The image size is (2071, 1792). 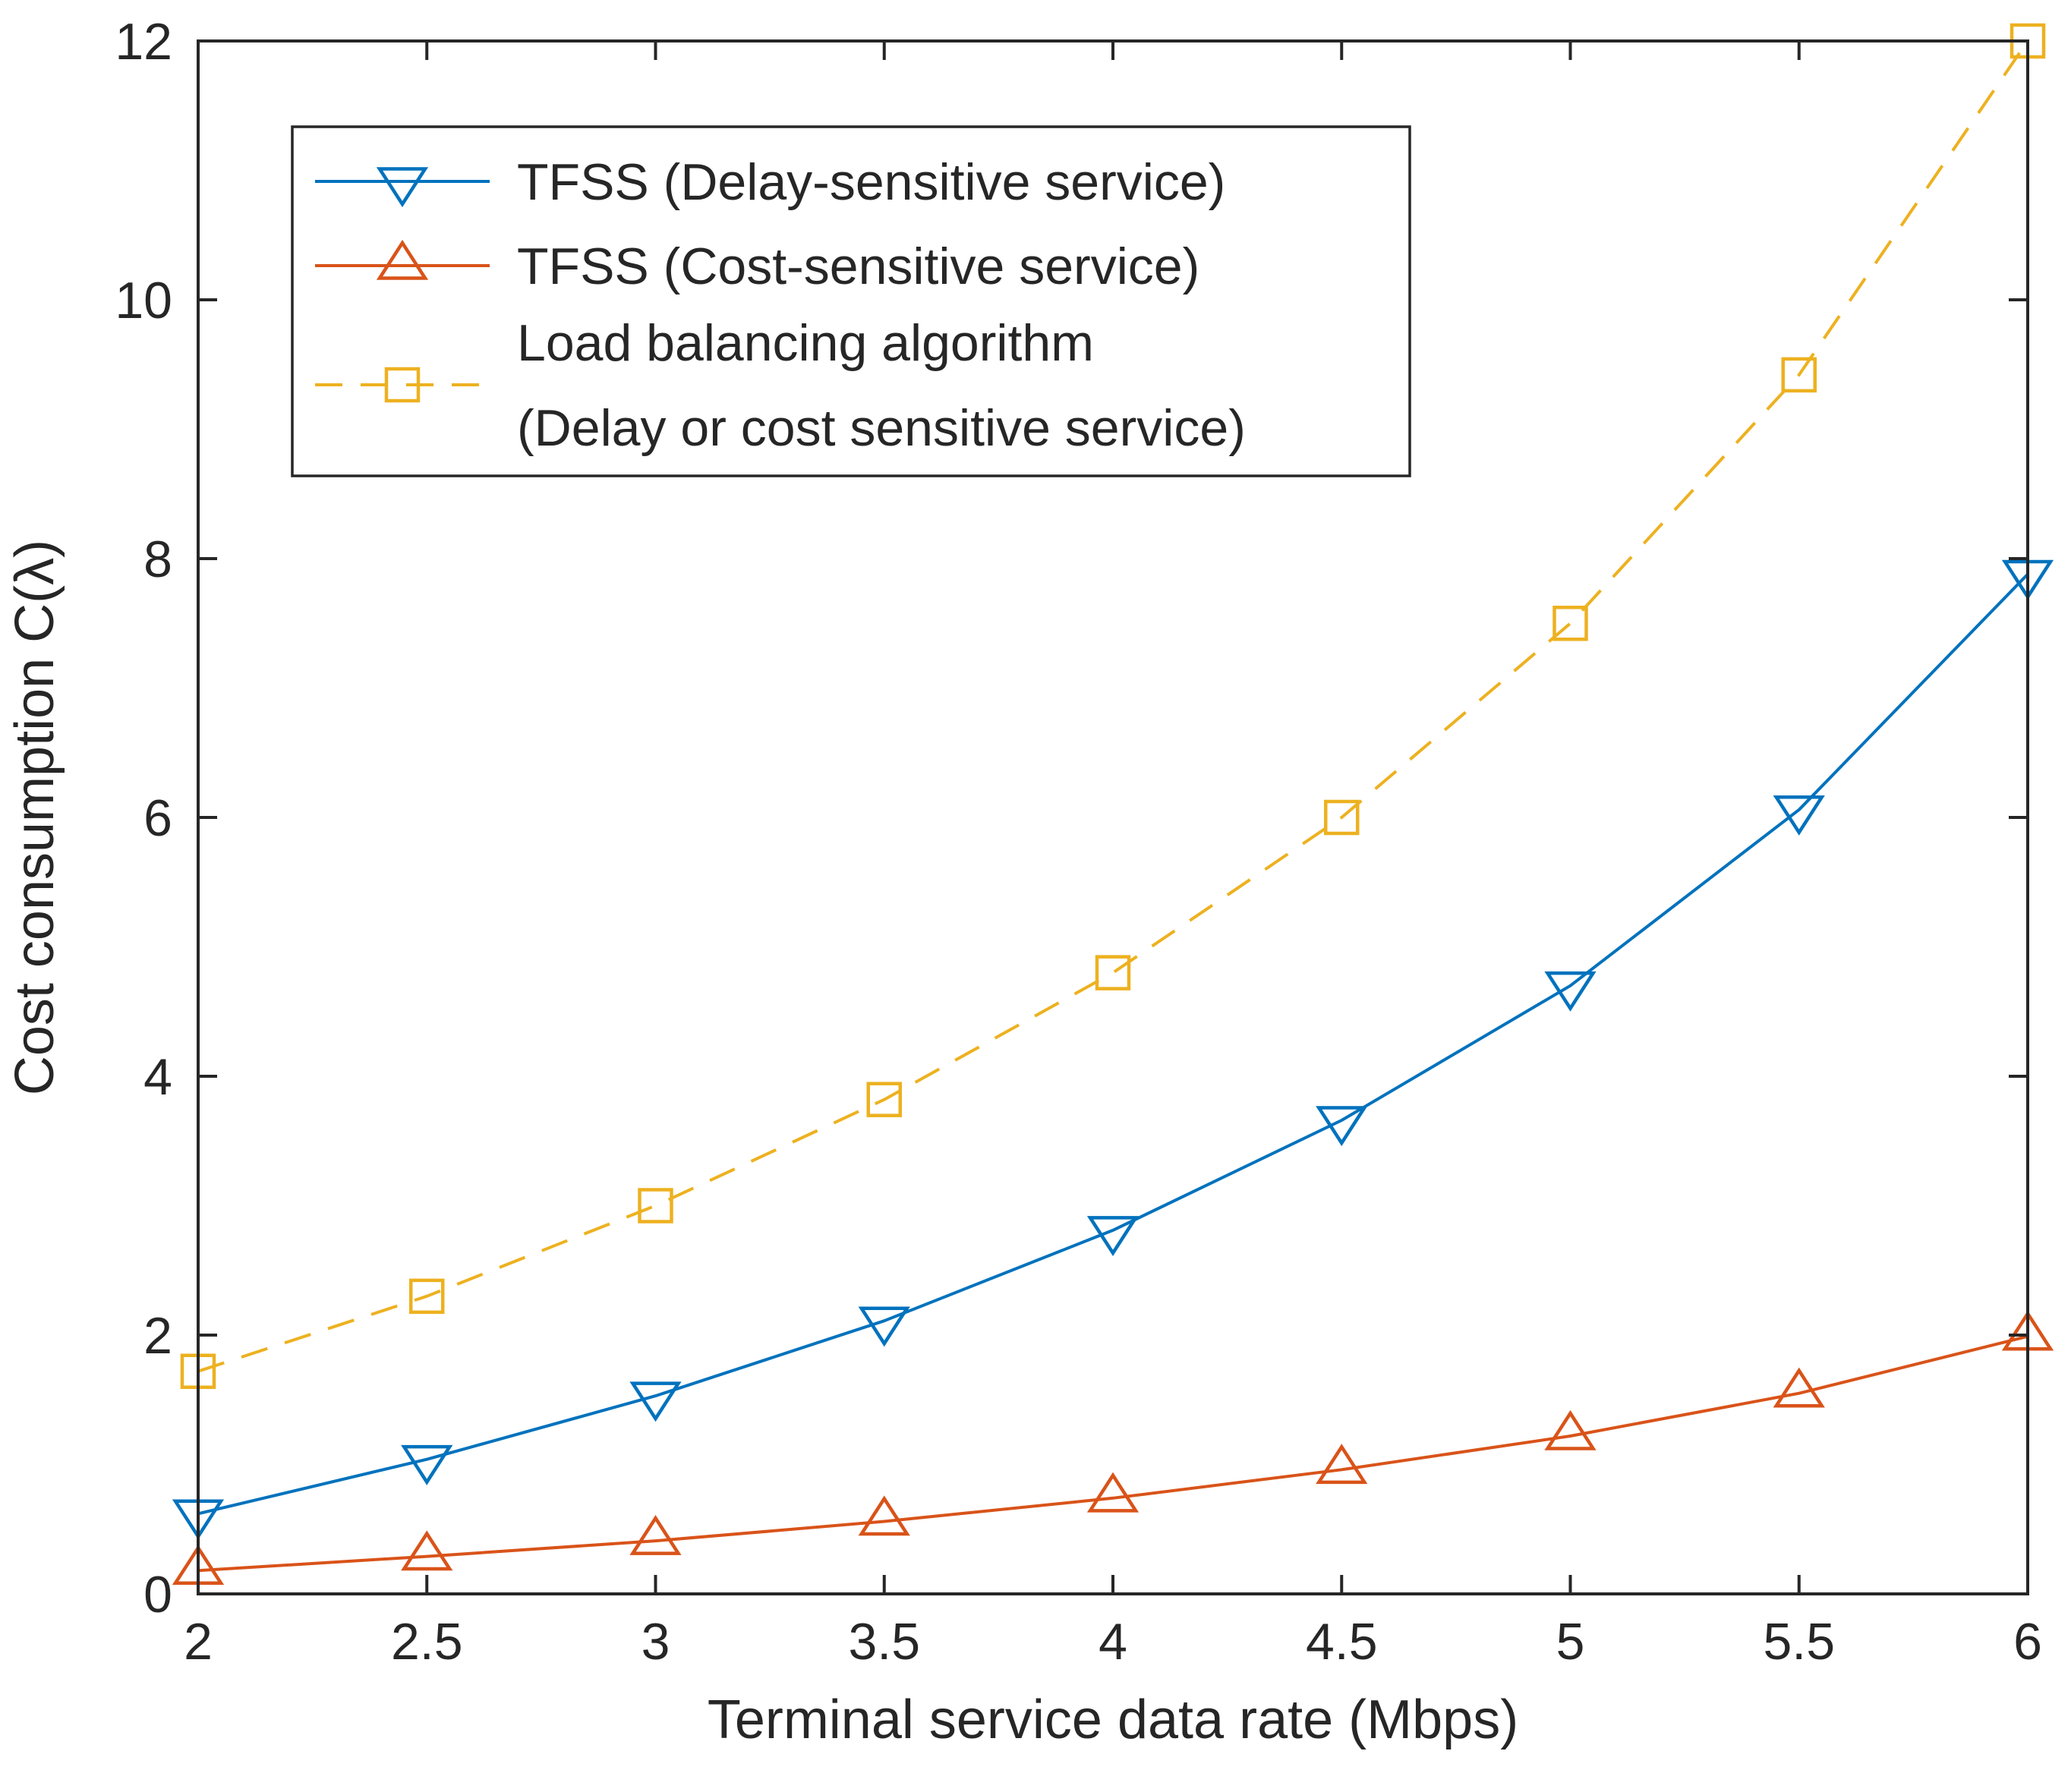 What do you see at coordinates (158, 1077) in the screenshot?
I see `y-tick-label: 4` at bounding box center [158, 1077].